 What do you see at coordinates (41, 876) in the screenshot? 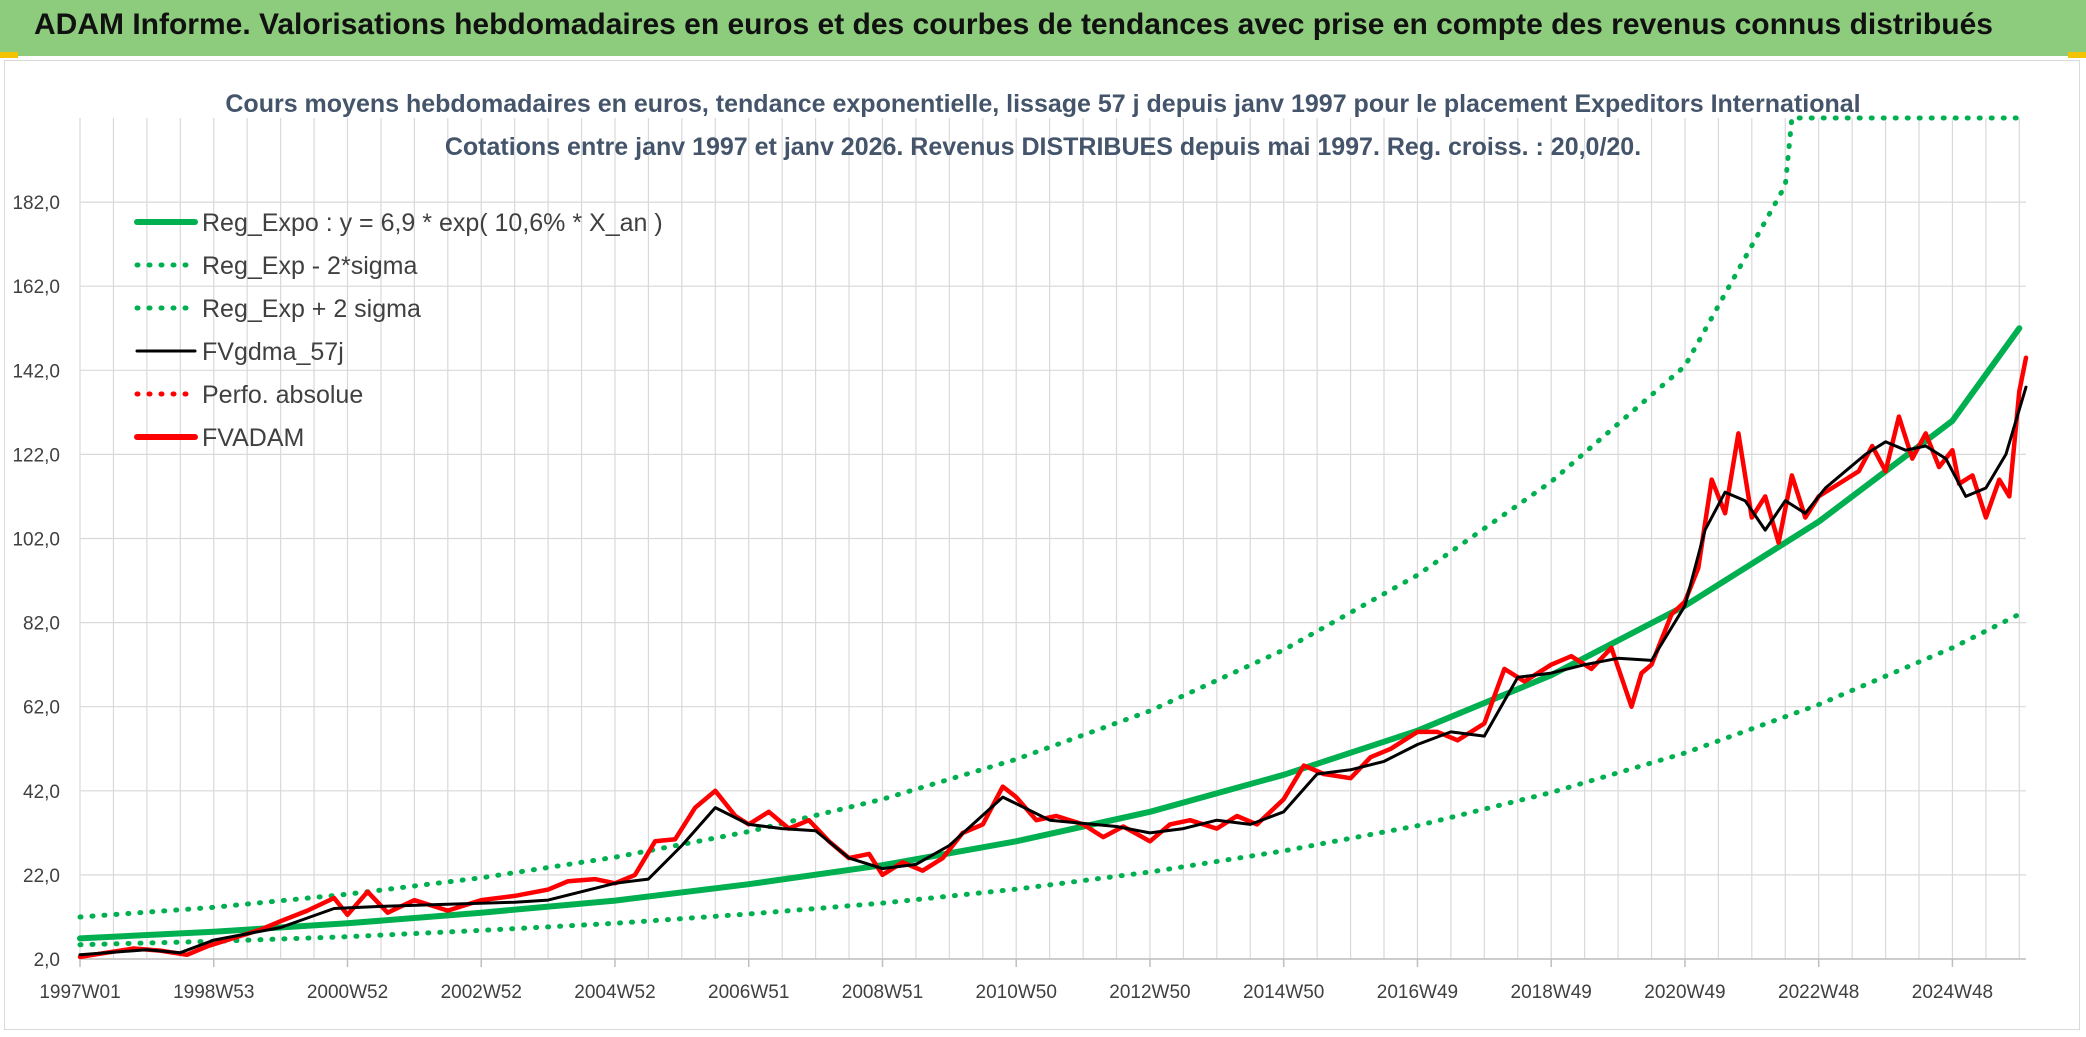
I see `y-tick-label: 22,0` at bounding box center [41, 876].